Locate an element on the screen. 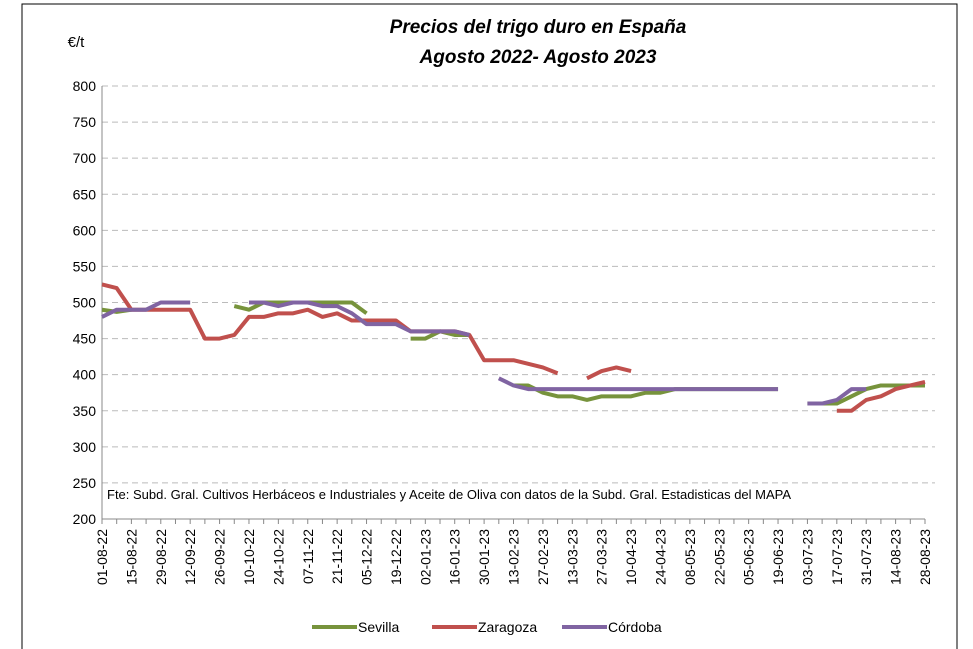 The height and width of the screenshot is (649, 973). x-tick-label: 03-07-23 is located at coordinates (807, 557).